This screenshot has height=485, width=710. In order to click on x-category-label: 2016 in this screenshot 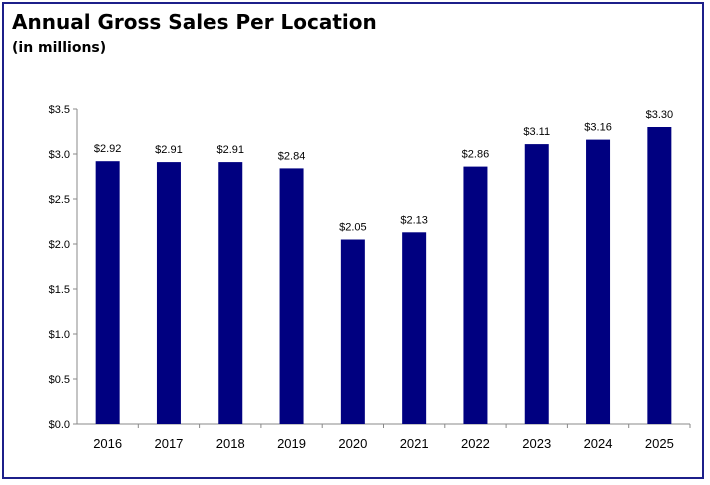, I will do `click(107, 443)`.